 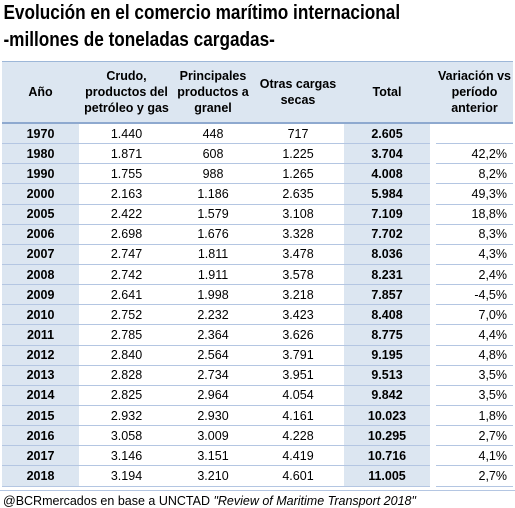 I want to click on crudo-cell: 2.641, so click(x=126, y=295).